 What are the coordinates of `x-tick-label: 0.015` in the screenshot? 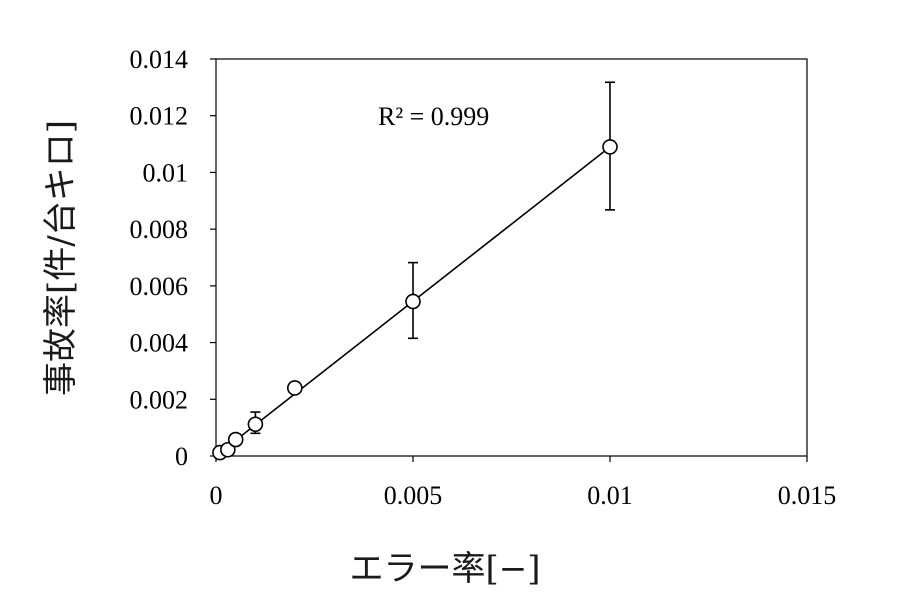 It's located at (807, 495).